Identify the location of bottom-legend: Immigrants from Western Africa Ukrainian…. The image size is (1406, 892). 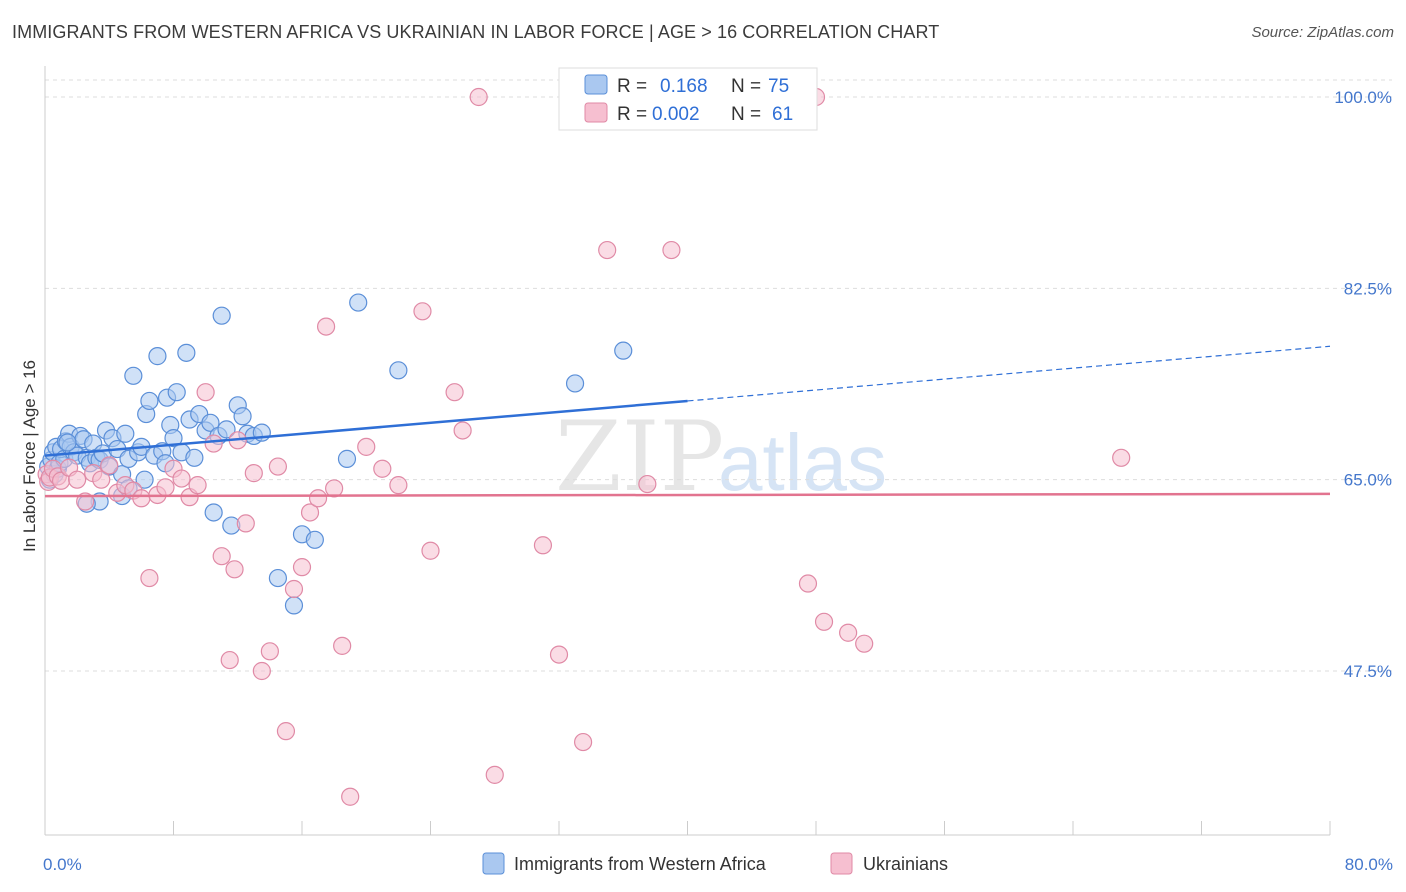
(715, 863).